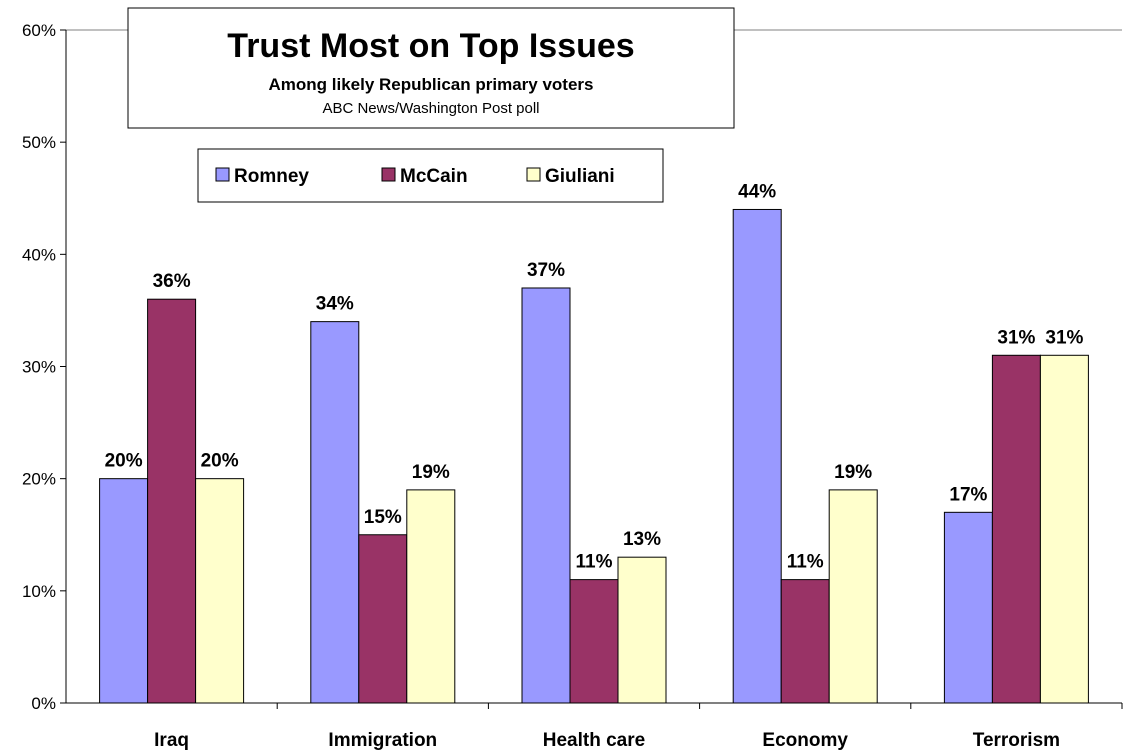  What do you see at coordinates (430, 46) in the screenshot?
I see `chart-title: Trust Most on Top Issues` at bounding box center [430, 46].